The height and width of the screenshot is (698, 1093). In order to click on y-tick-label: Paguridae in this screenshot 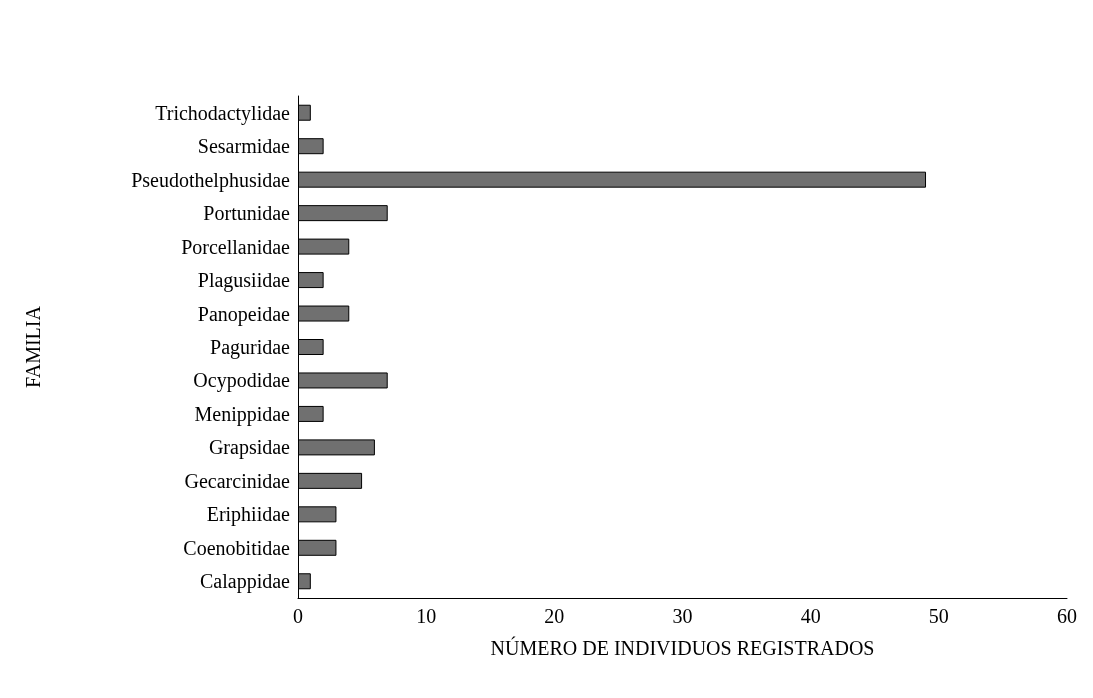, I will do `click(250, 347)`.